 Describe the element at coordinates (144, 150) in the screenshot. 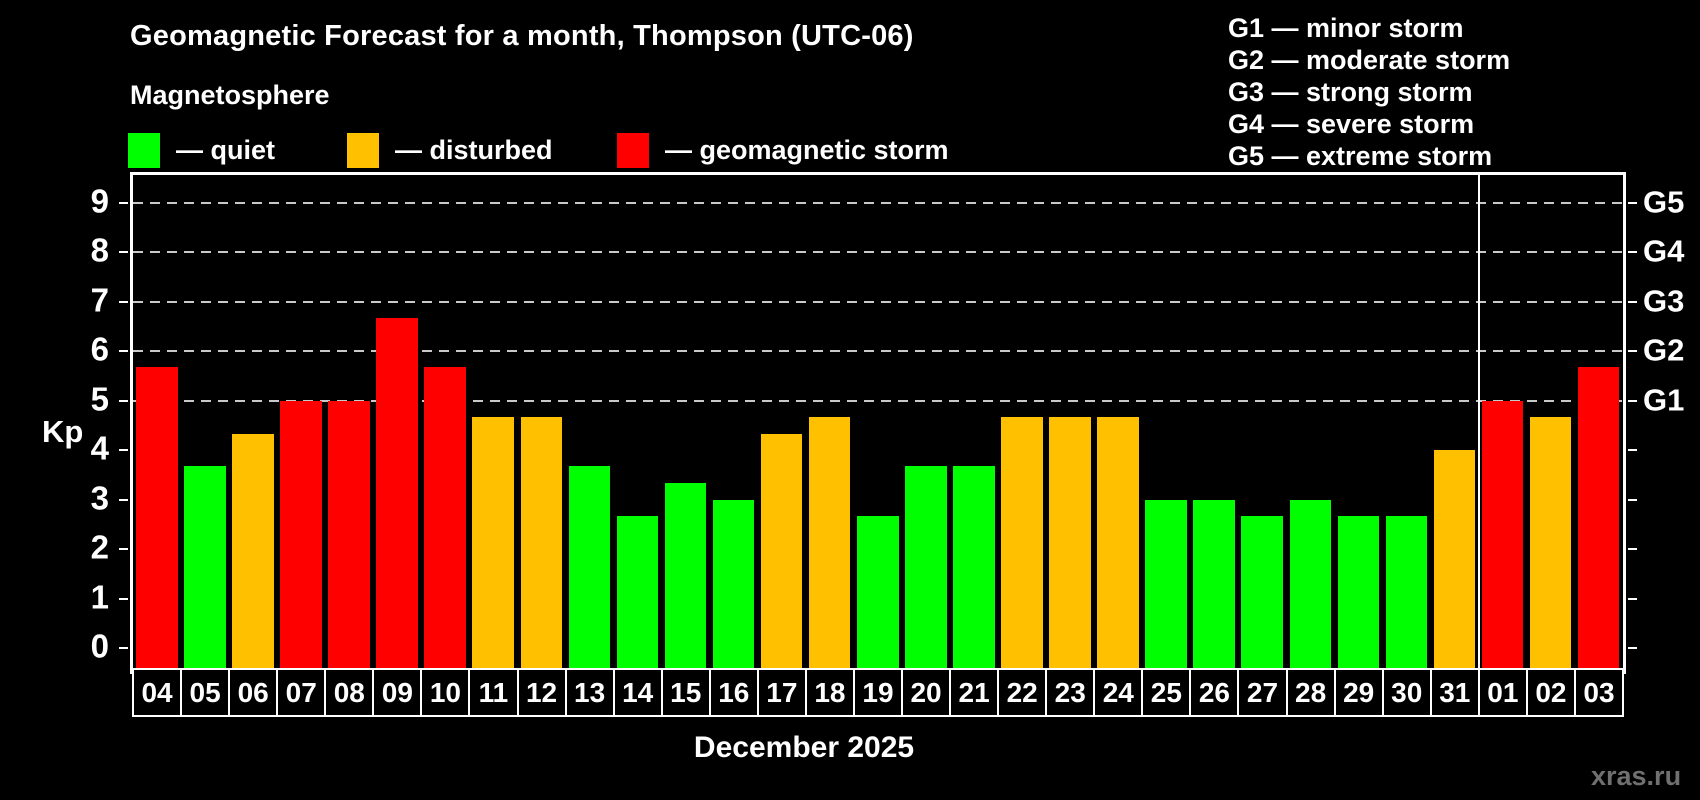

I see `quiet-color-swatch` at that location.